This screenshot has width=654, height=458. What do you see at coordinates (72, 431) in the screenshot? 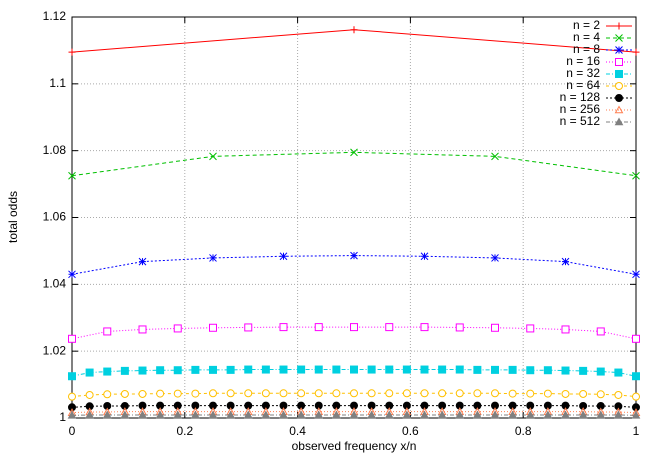
I see `x-tick-label: 0` at bounding box center [72, 431].